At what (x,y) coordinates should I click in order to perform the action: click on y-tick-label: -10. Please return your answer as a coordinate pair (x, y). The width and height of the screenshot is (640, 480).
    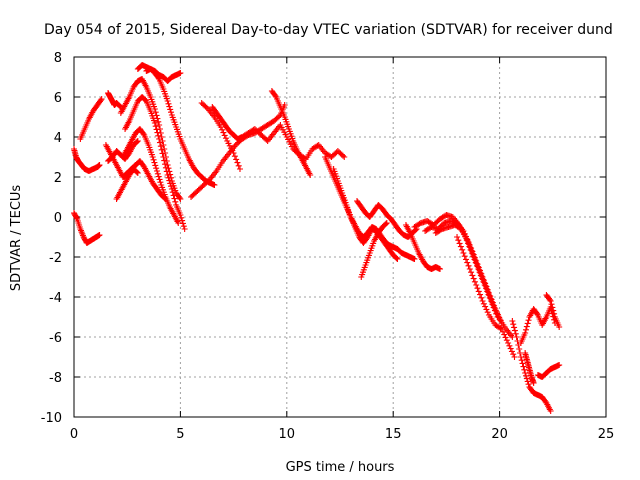
    Looking at the image, I should click on (51, 418).